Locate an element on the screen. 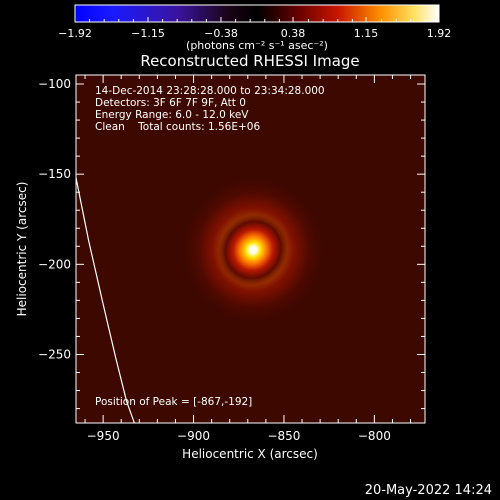  annotation-peak-position: Position of Peak = [-867,-192] is located at coordinates (174, 402).